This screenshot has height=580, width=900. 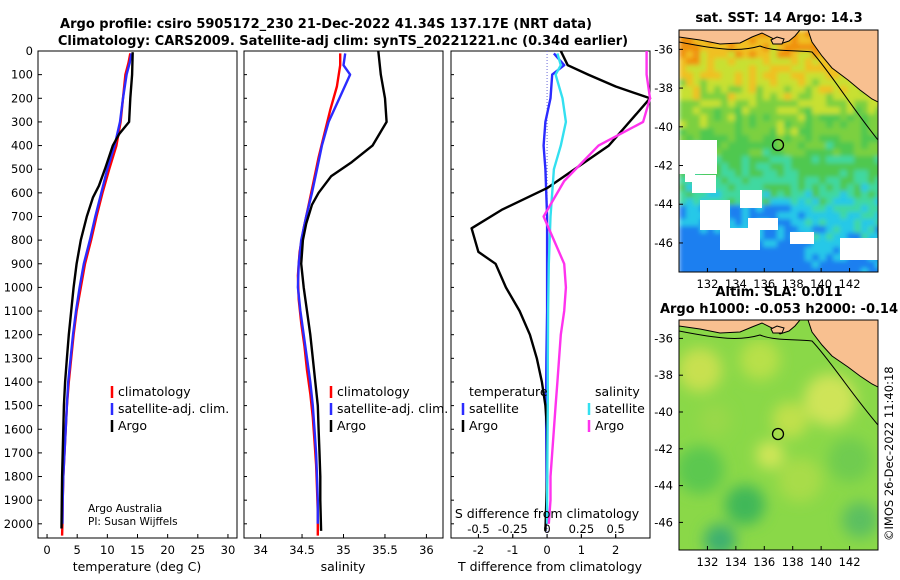 I want to click on depth-tick-label: 900, so click(x=22, y=264).